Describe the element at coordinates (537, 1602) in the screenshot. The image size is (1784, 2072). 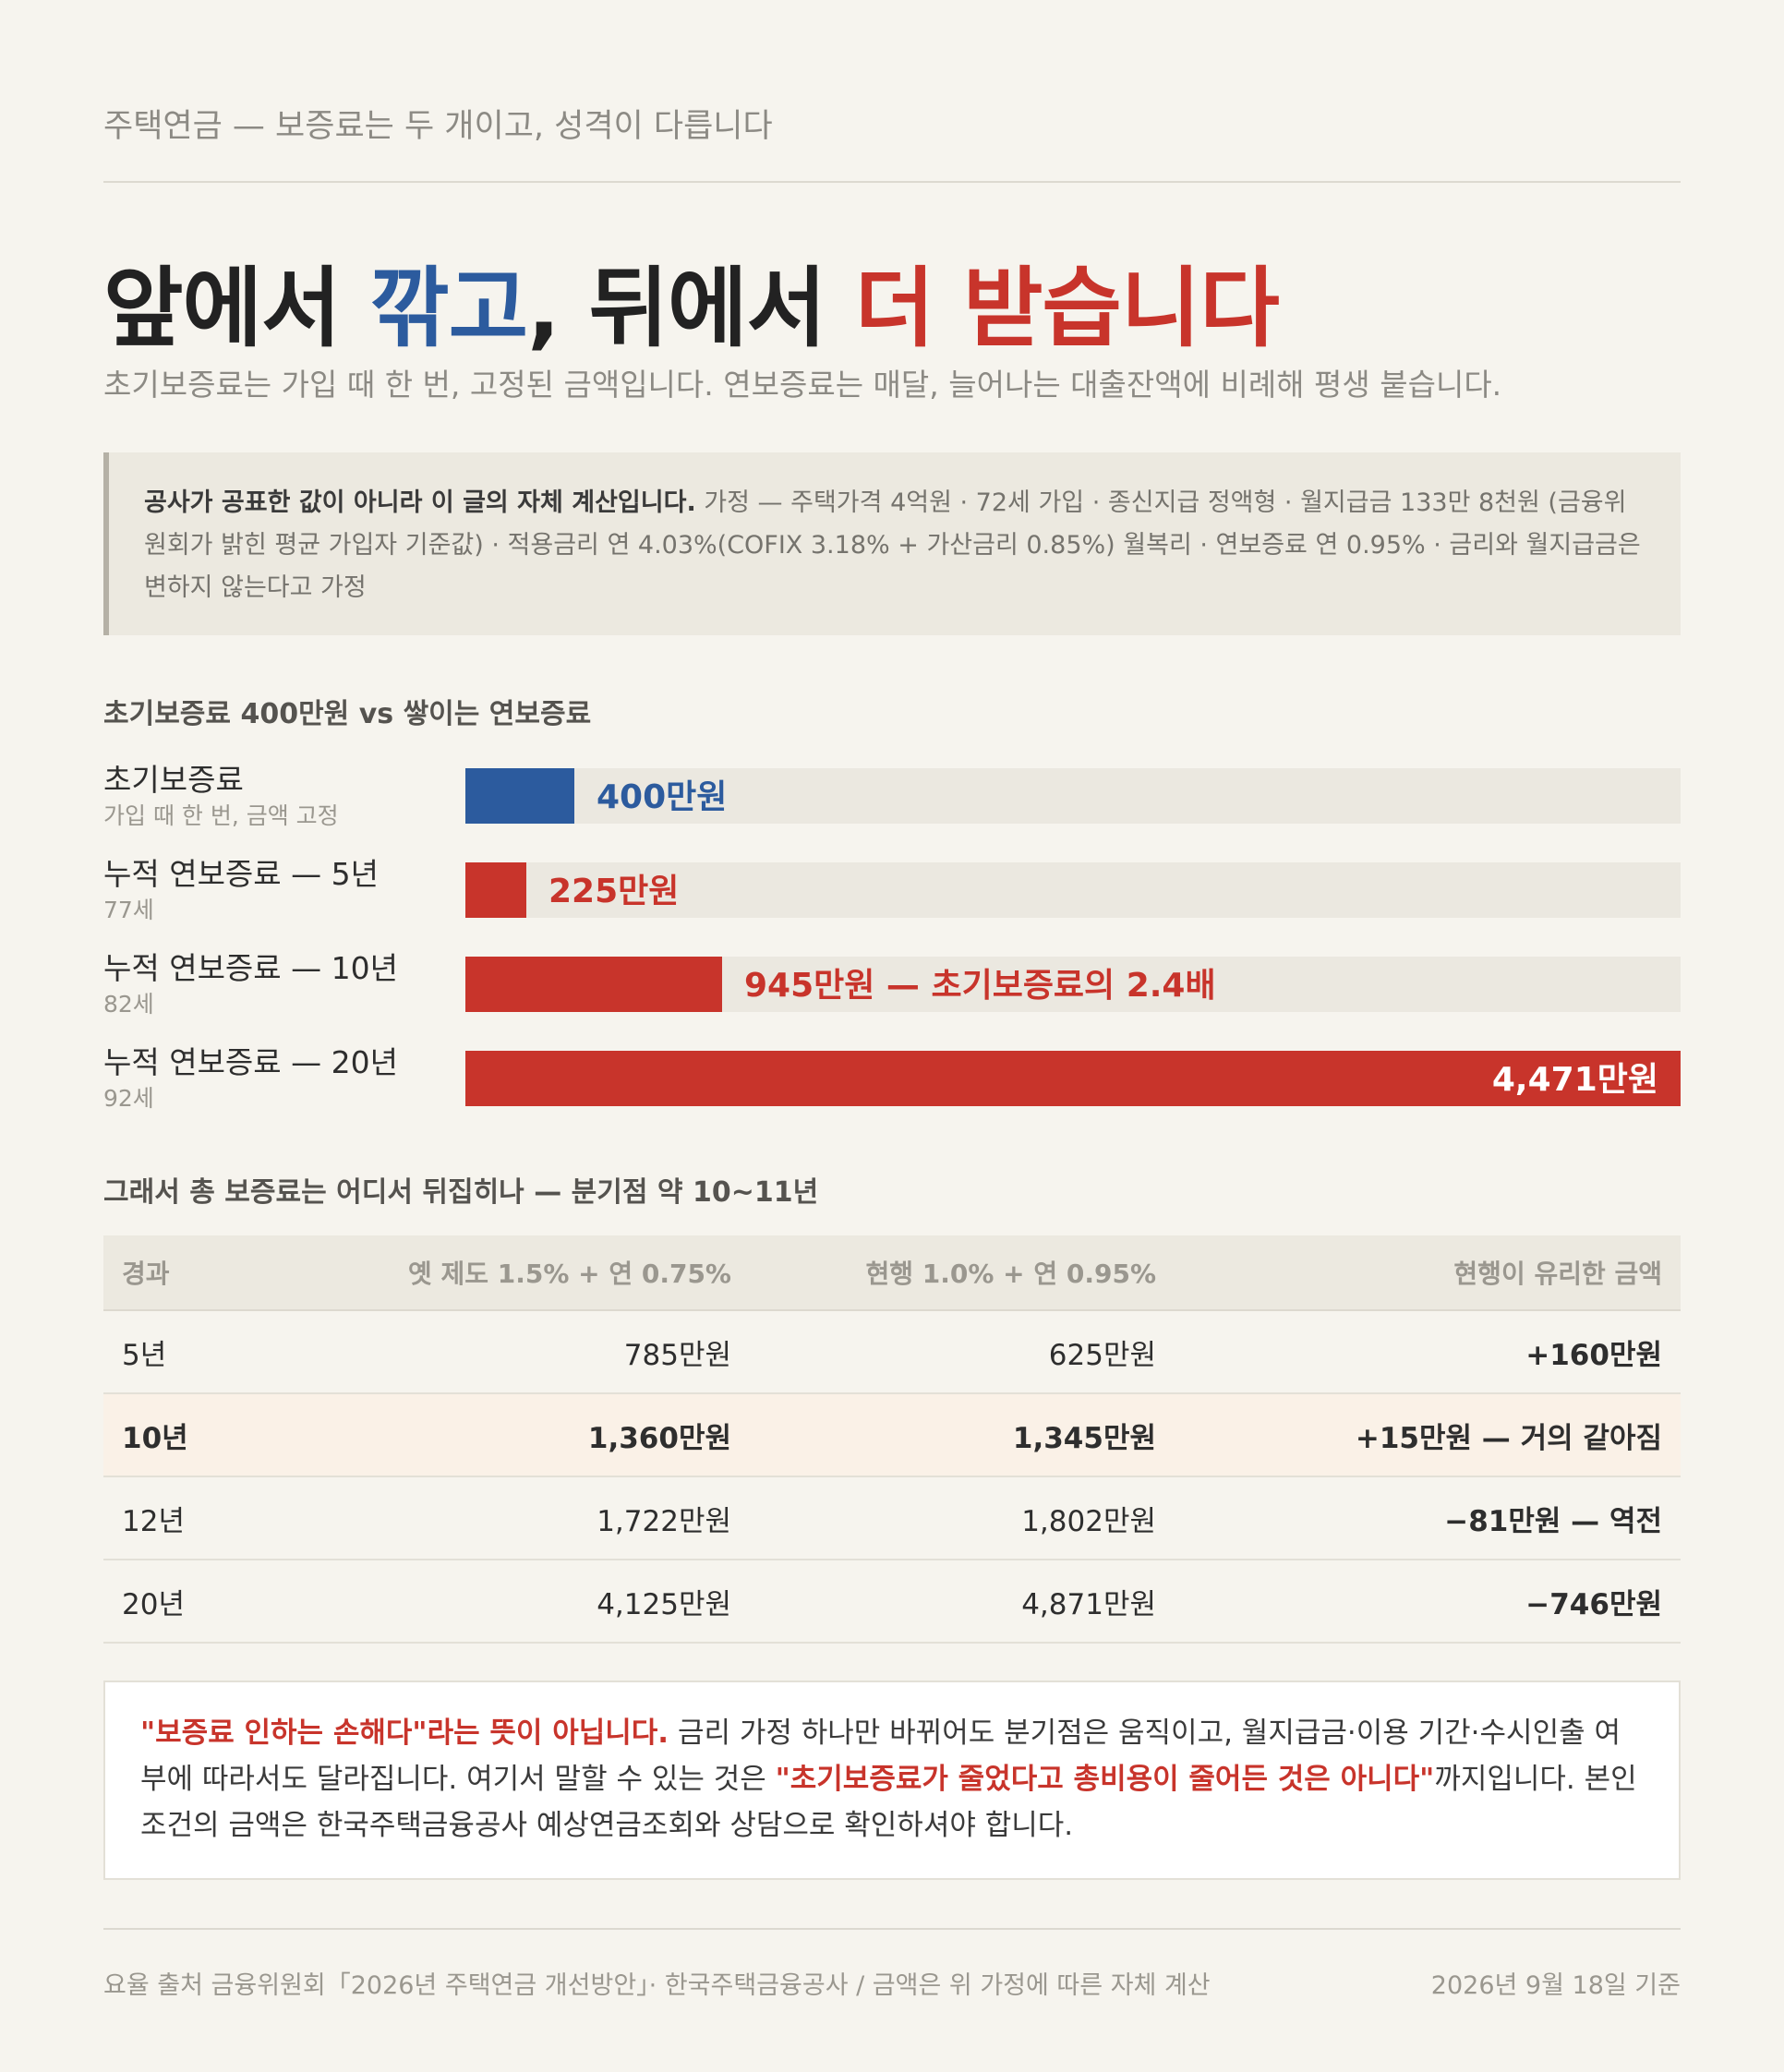
I see `cell-old-system: 4,125만원` at that location.